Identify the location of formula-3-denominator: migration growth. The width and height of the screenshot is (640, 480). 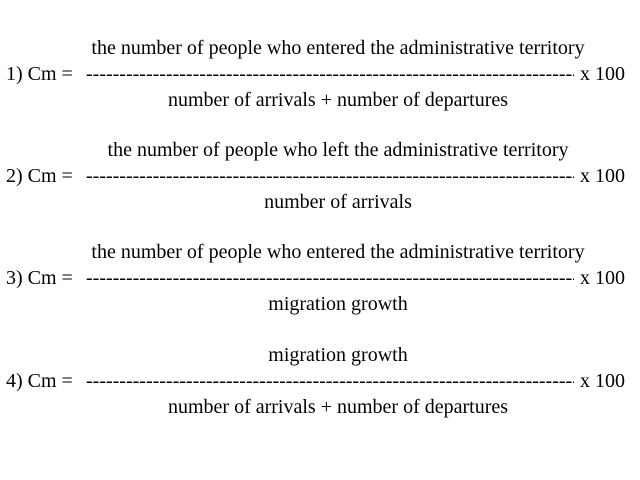
(338, 304).